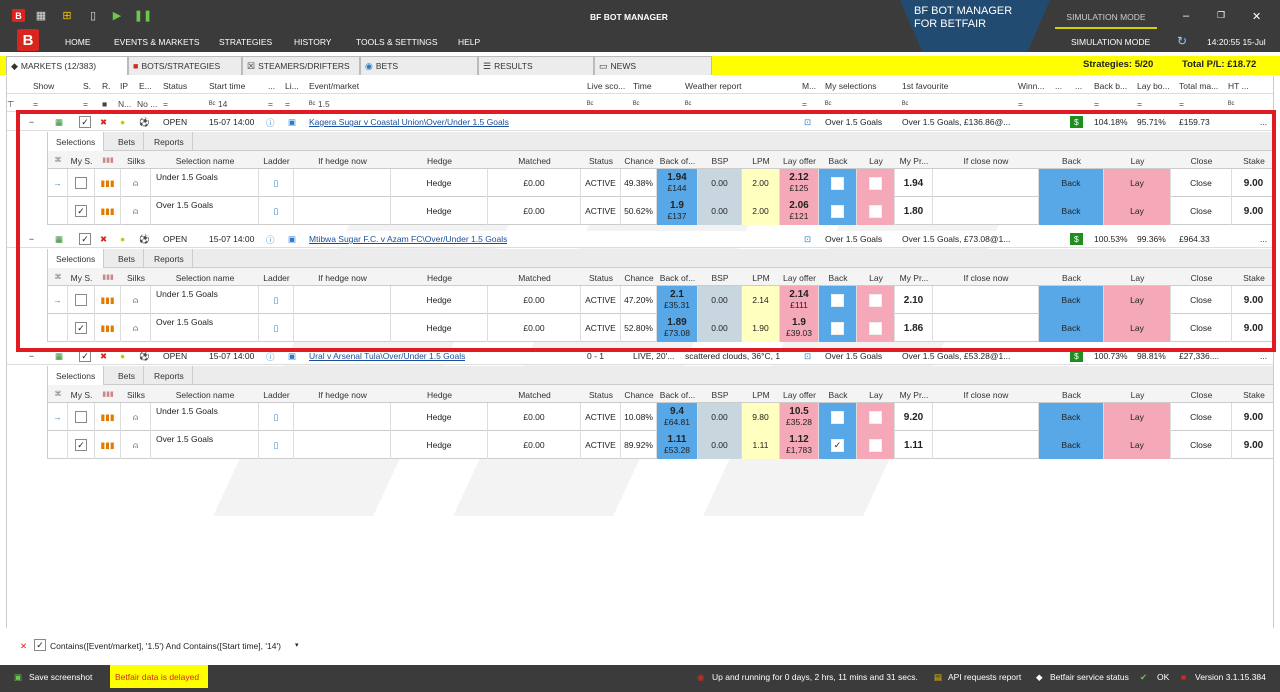 The width and height of the screenshot is (1280, 692). Describe the element at coordinates (270, 104) in the screenshot. I see `filter-more: =` at that location.